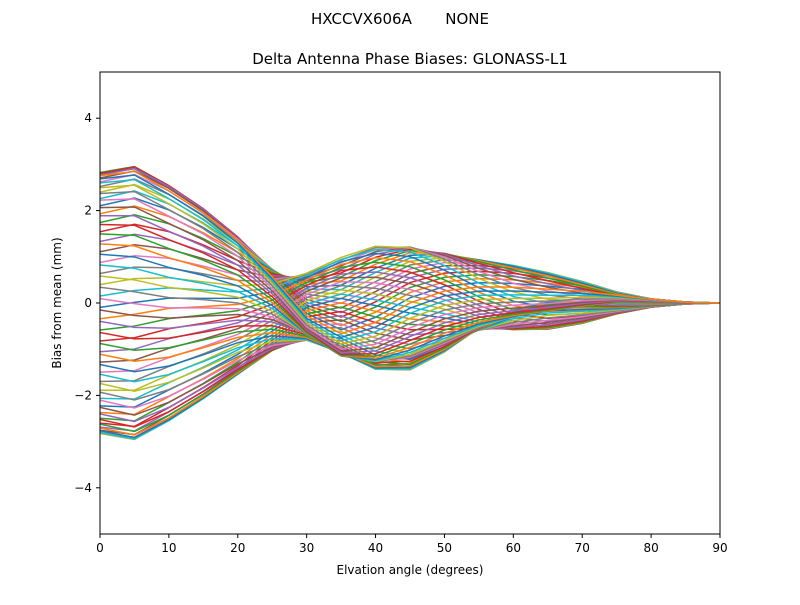  Describe the element at coordinates (237, 548) in the screenshot. I see `x-tick-label: 20` at that location.